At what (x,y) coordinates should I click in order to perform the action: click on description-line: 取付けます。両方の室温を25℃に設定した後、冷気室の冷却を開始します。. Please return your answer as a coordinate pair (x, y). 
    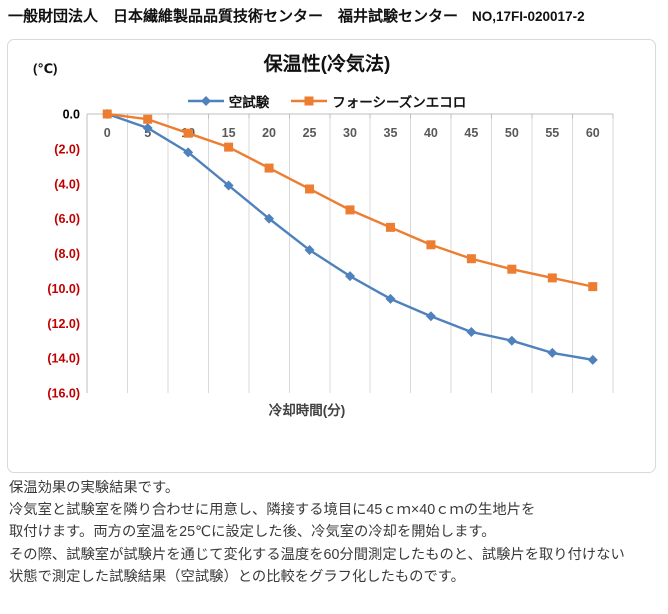
    Looking at the image, I should click on (252, 532).